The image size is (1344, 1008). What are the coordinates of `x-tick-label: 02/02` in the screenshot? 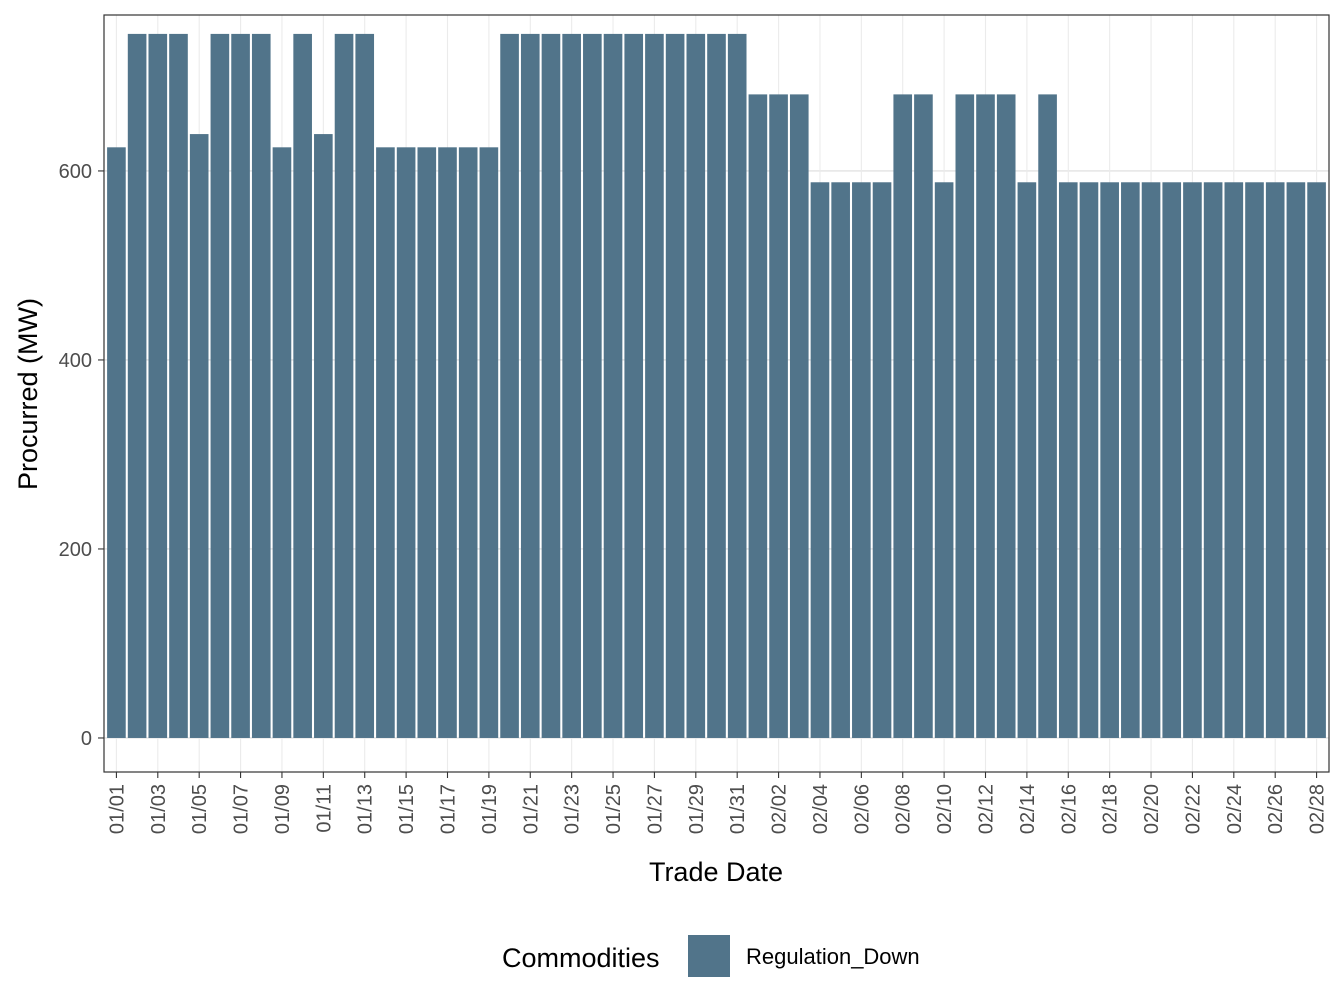 It's located at (780, 809).